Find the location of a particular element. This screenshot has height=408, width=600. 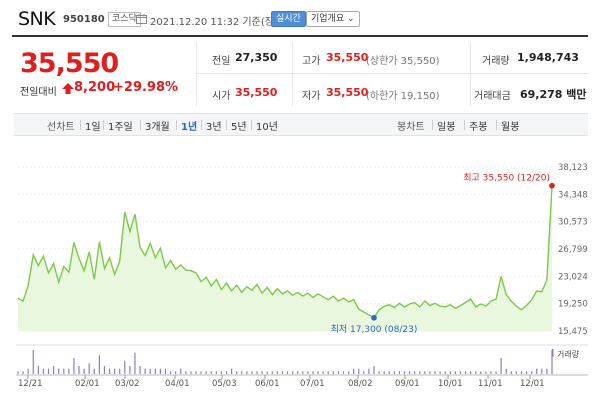

x-tick-label: 02/01 is located at coordinates (87, 384).